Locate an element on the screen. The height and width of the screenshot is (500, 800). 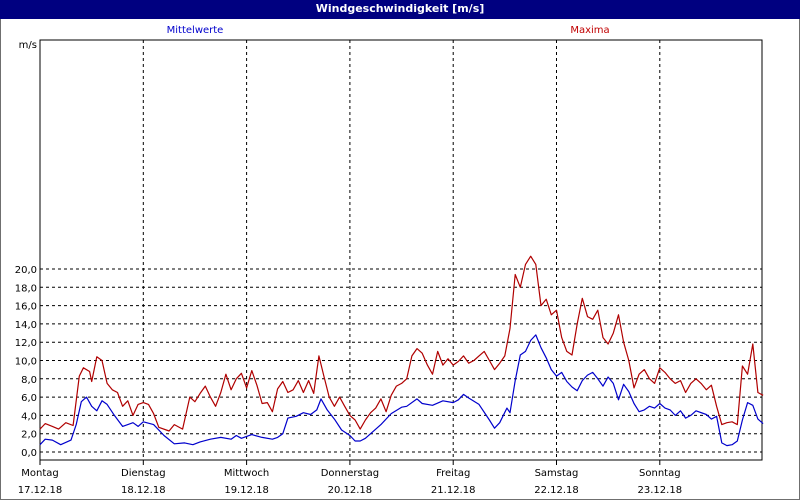
y-tick-label: 8,0 is located at coordinates (29, 380).